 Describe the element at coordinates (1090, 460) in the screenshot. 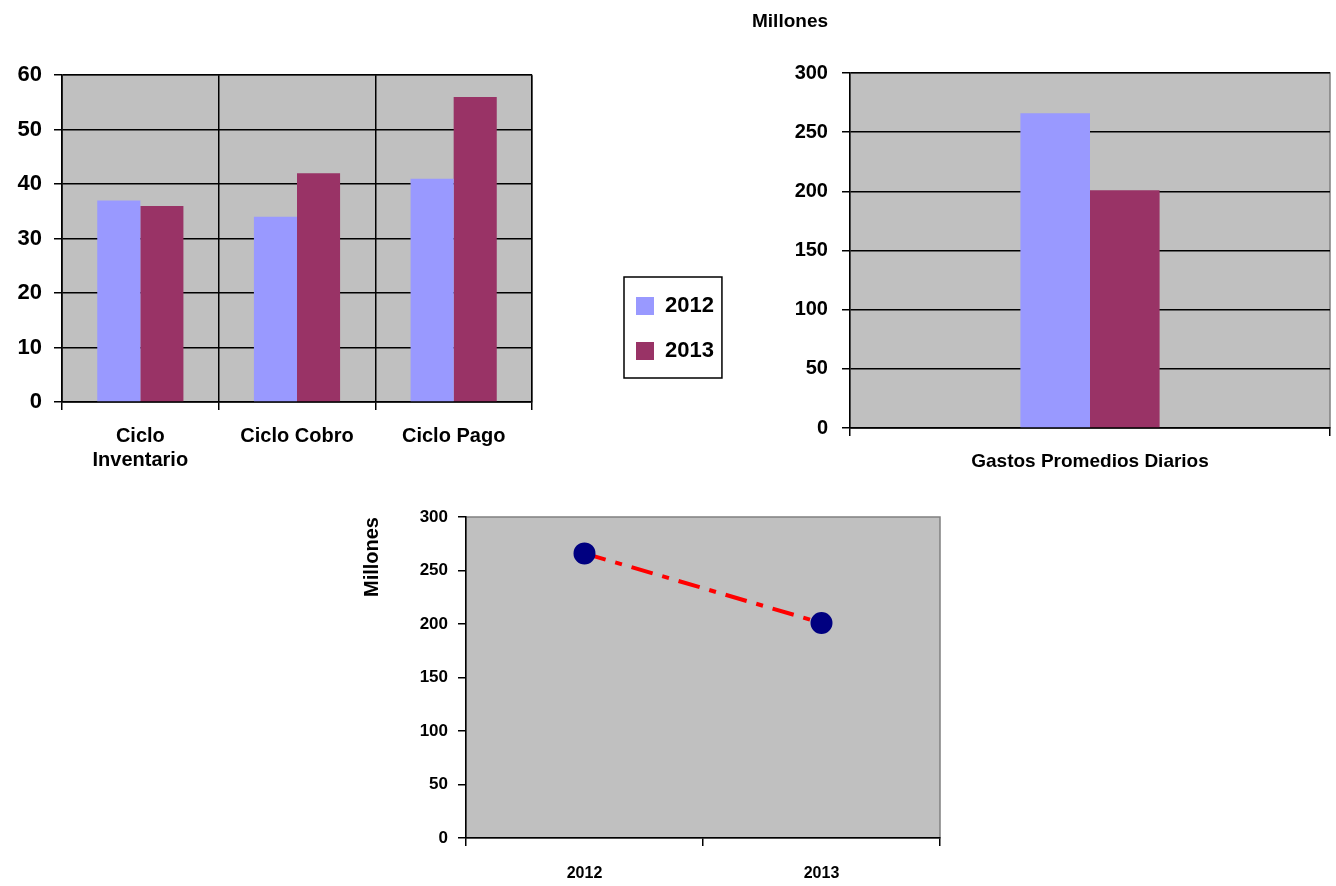

I see `x-tick-label: Gastos Promedios Diarios` at that location.